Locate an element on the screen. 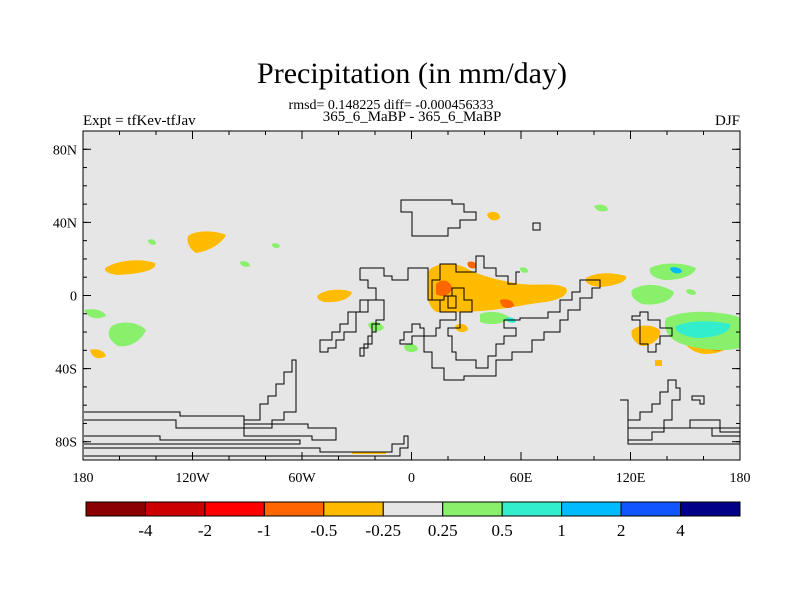 This screenshot has height=600, width=800. coastline-new-zealand is located at coordinates (698, 400).